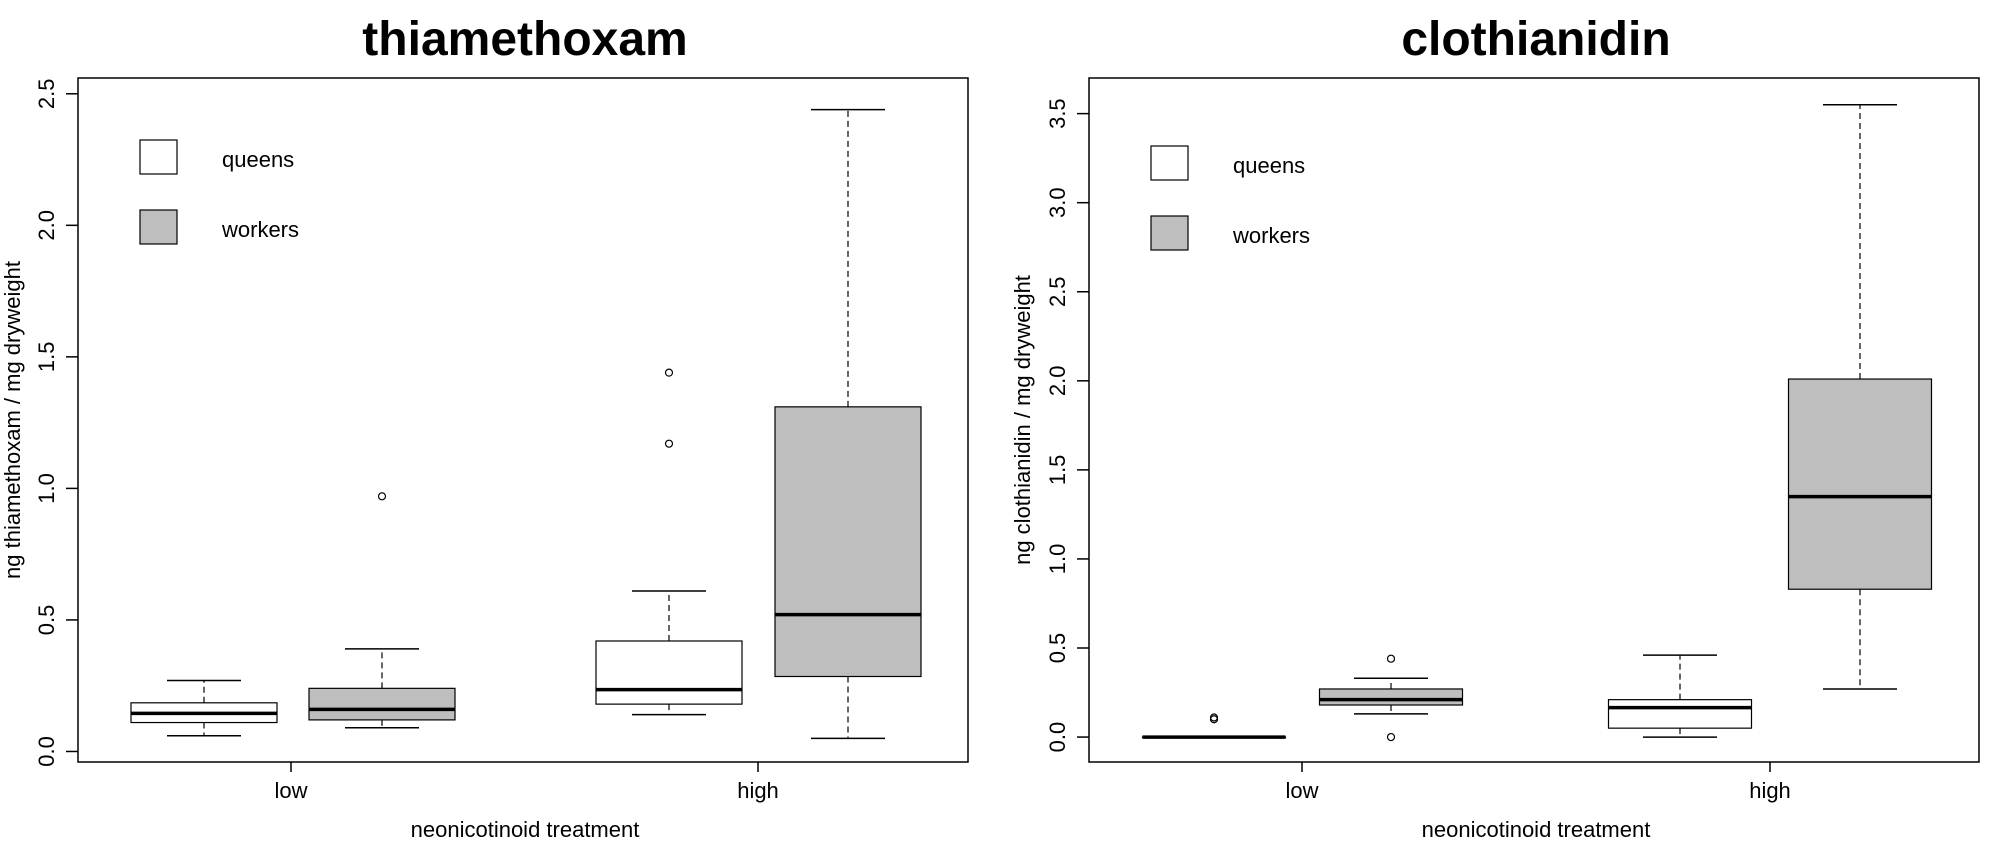 The width and height of the screenshot is (2000, 858). What do you see at coordinates (524, 39) in the screenshot?
I see `panel-title: thiamethoxam` at bounding box center [524, 39].